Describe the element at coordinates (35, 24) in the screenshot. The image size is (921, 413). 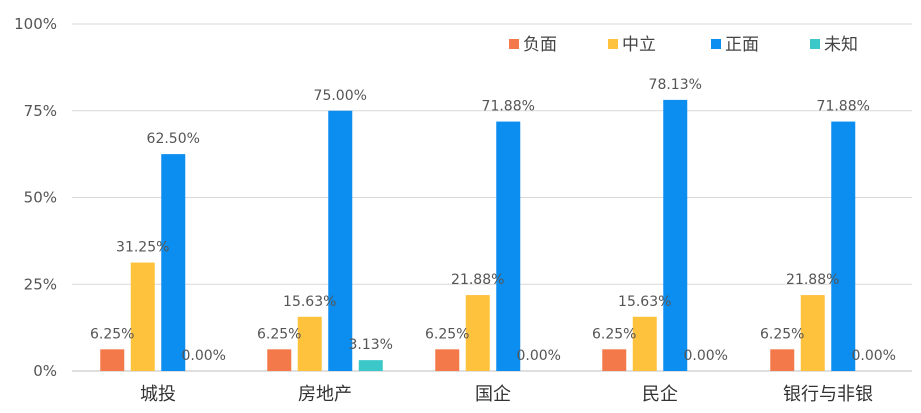
I see `y-tick-label: 100%` at that location.